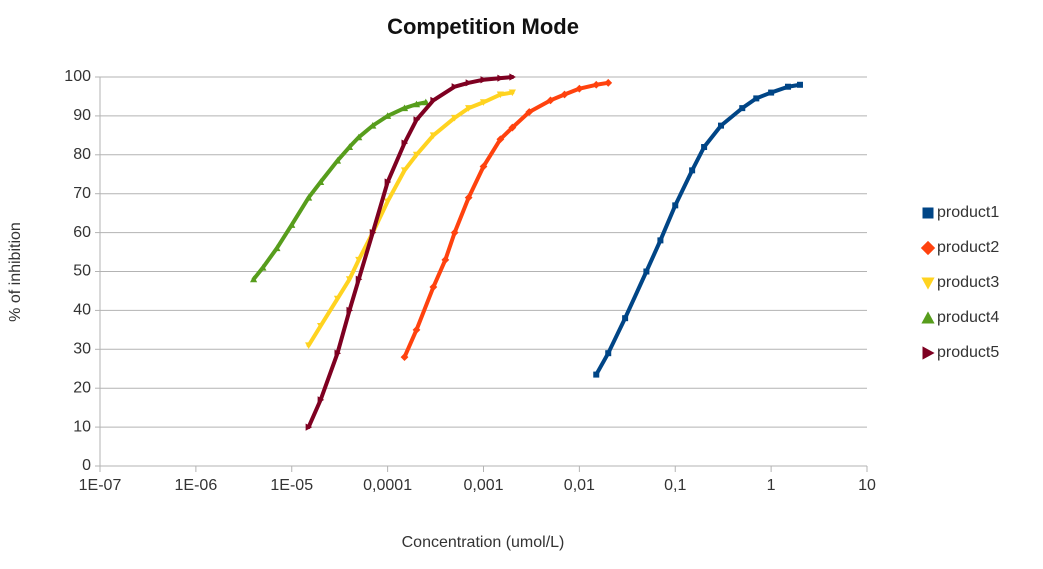 The width and height of the screenshot is (1043, 569). I want to click on x-tick-label: 0,0001, so click(387, 485).